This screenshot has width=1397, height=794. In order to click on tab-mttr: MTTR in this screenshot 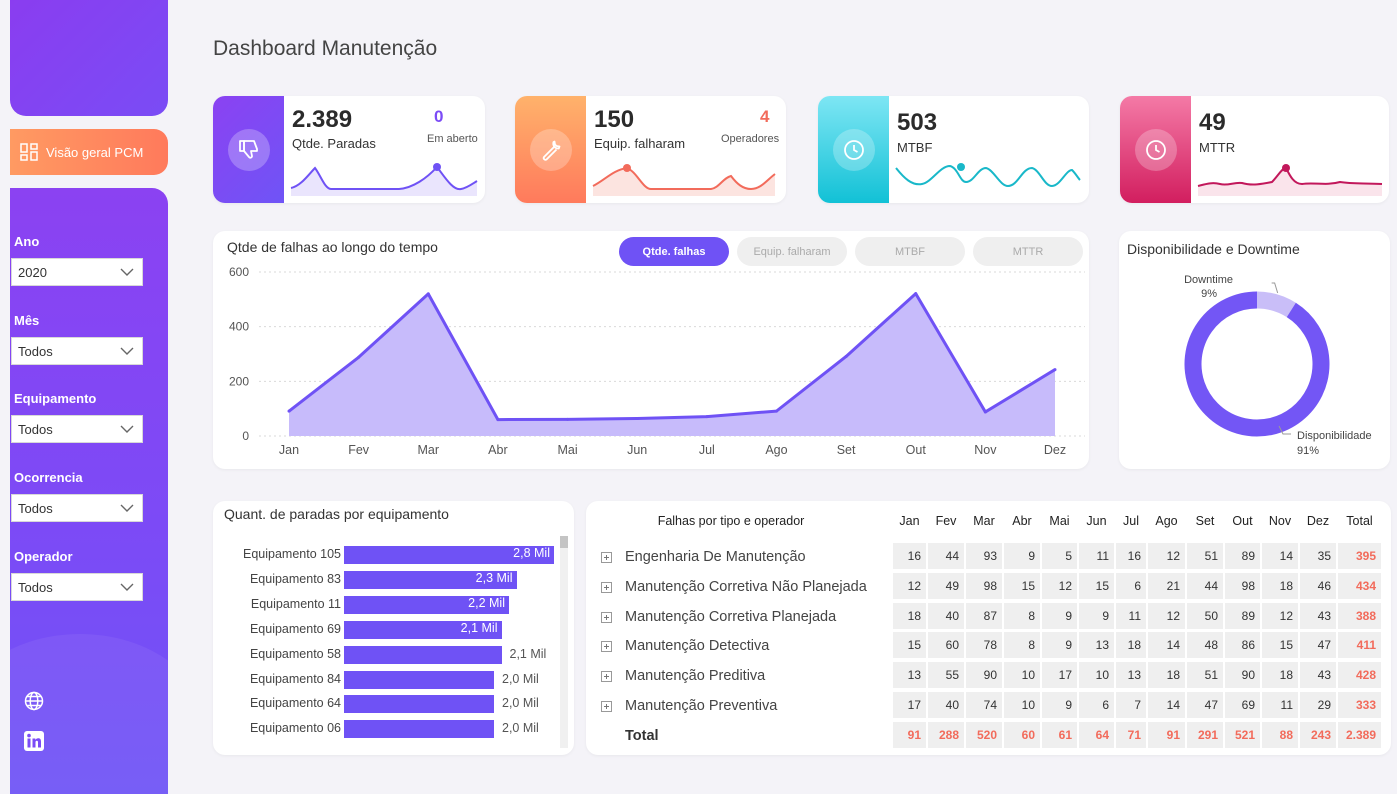, I will do `click(1028, 251)`.